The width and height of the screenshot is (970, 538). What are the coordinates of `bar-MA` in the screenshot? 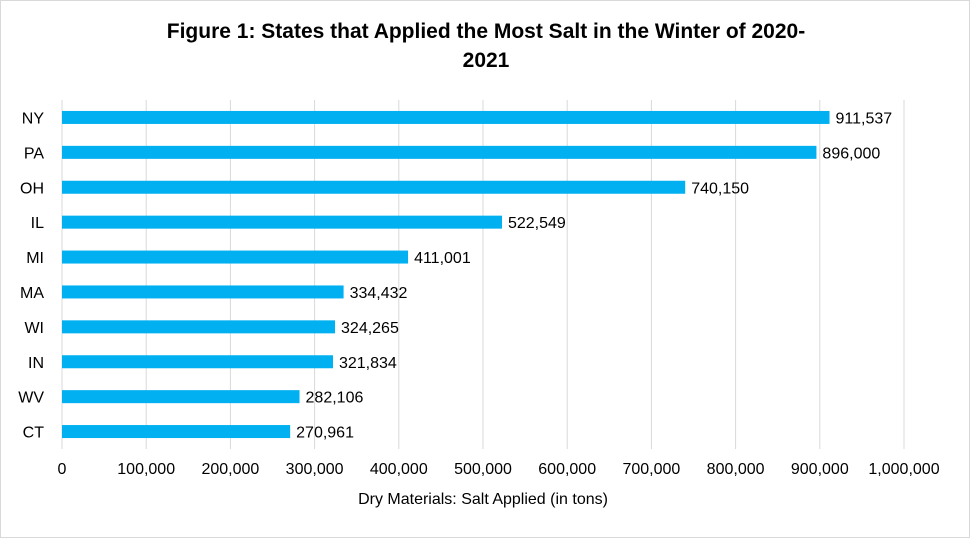 It's located at (203, 292).